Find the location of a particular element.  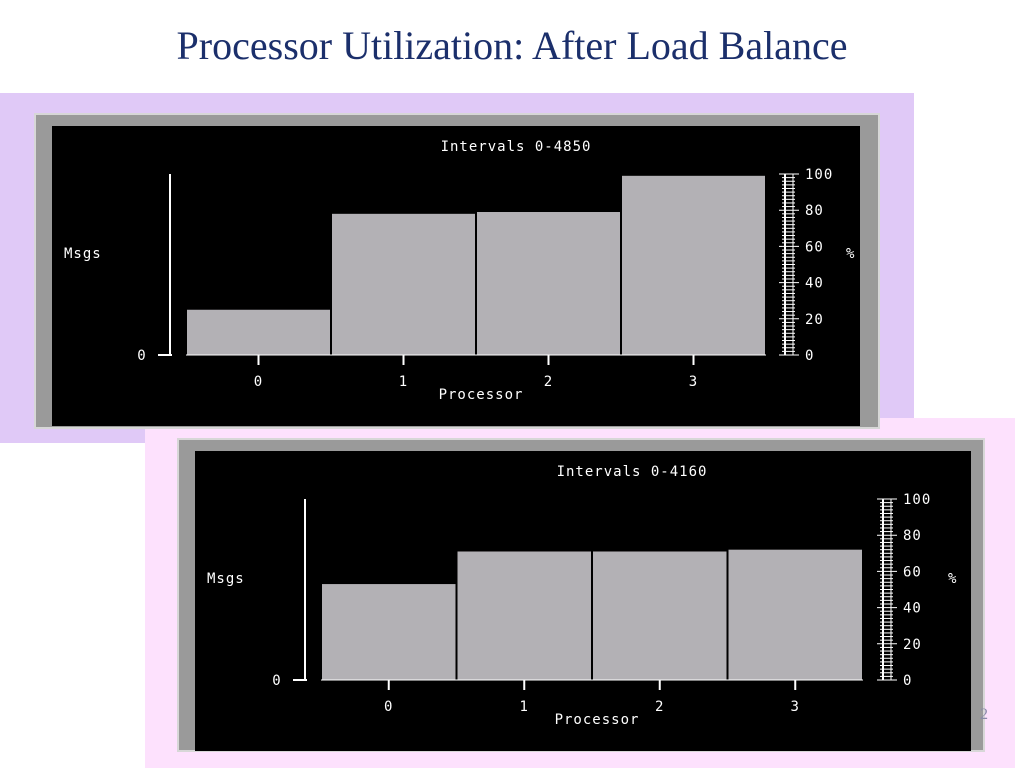

chart-title: Intervals 0-4850 is located at coordinates (516, 147).